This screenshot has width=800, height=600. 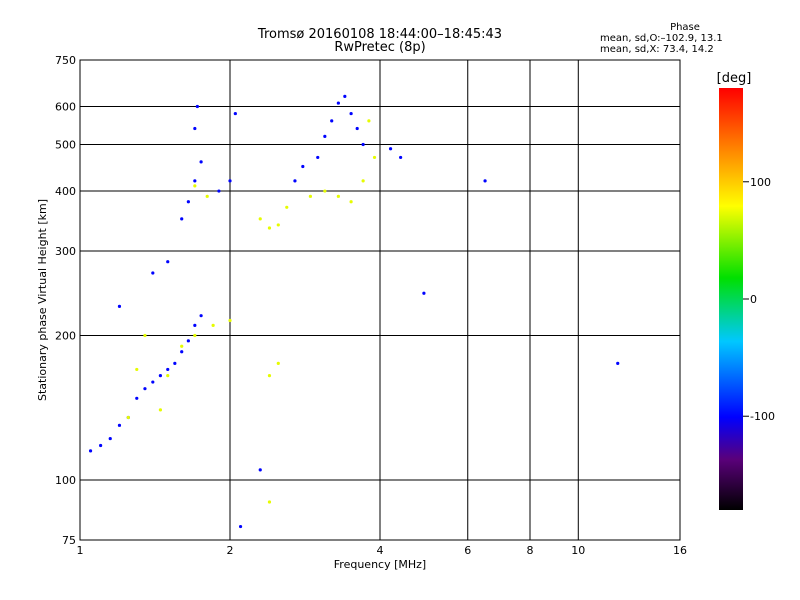 I want to click on y-tick-label: 100, so click(x=65, y=480).